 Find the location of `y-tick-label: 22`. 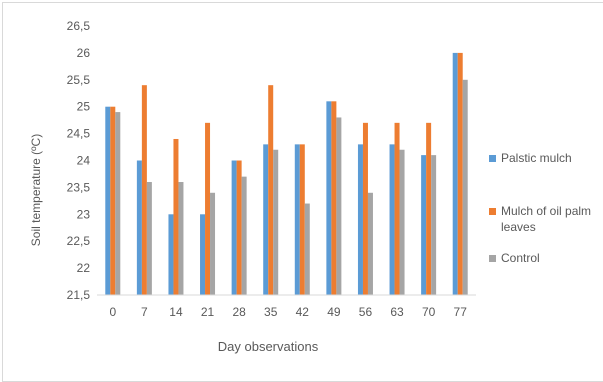

y-tick-label: 22 is located at coordinates (84, 268).